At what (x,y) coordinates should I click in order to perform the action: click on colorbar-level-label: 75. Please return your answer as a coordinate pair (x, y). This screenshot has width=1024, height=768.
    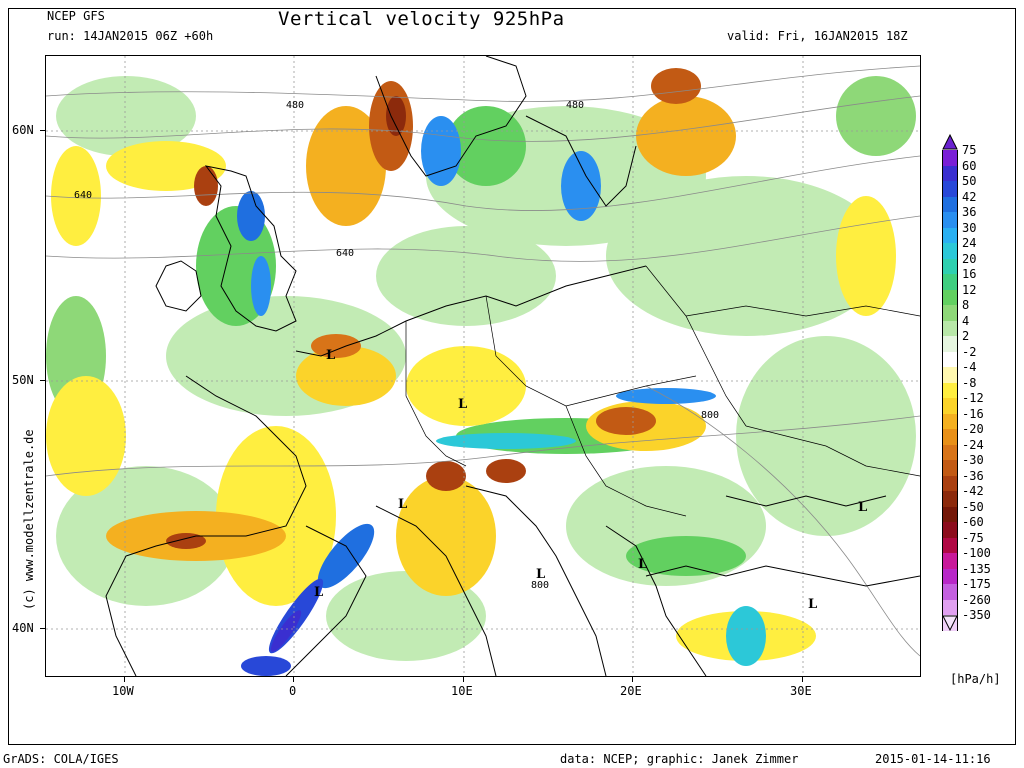
    Looking at the image, I should click on (969, 150).